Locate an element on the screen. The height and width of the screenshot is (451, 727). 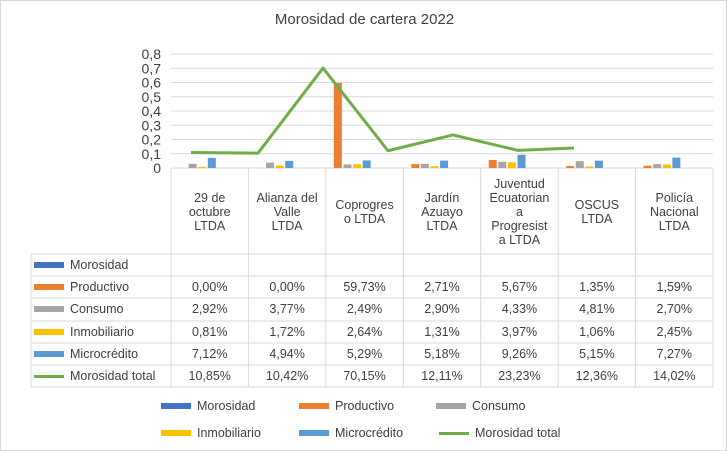
legend-item: Productivo is located at coordinates (346, 406).